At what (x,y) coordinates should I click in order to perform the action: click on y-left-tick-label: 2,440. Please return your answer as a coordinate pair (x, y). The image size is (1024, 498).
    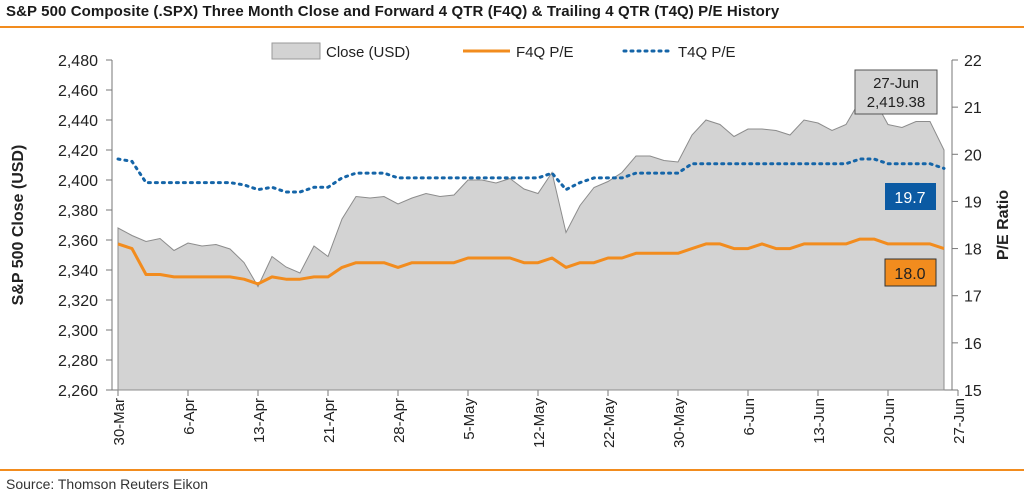
    Looking at the image, I should click on (78, 121).